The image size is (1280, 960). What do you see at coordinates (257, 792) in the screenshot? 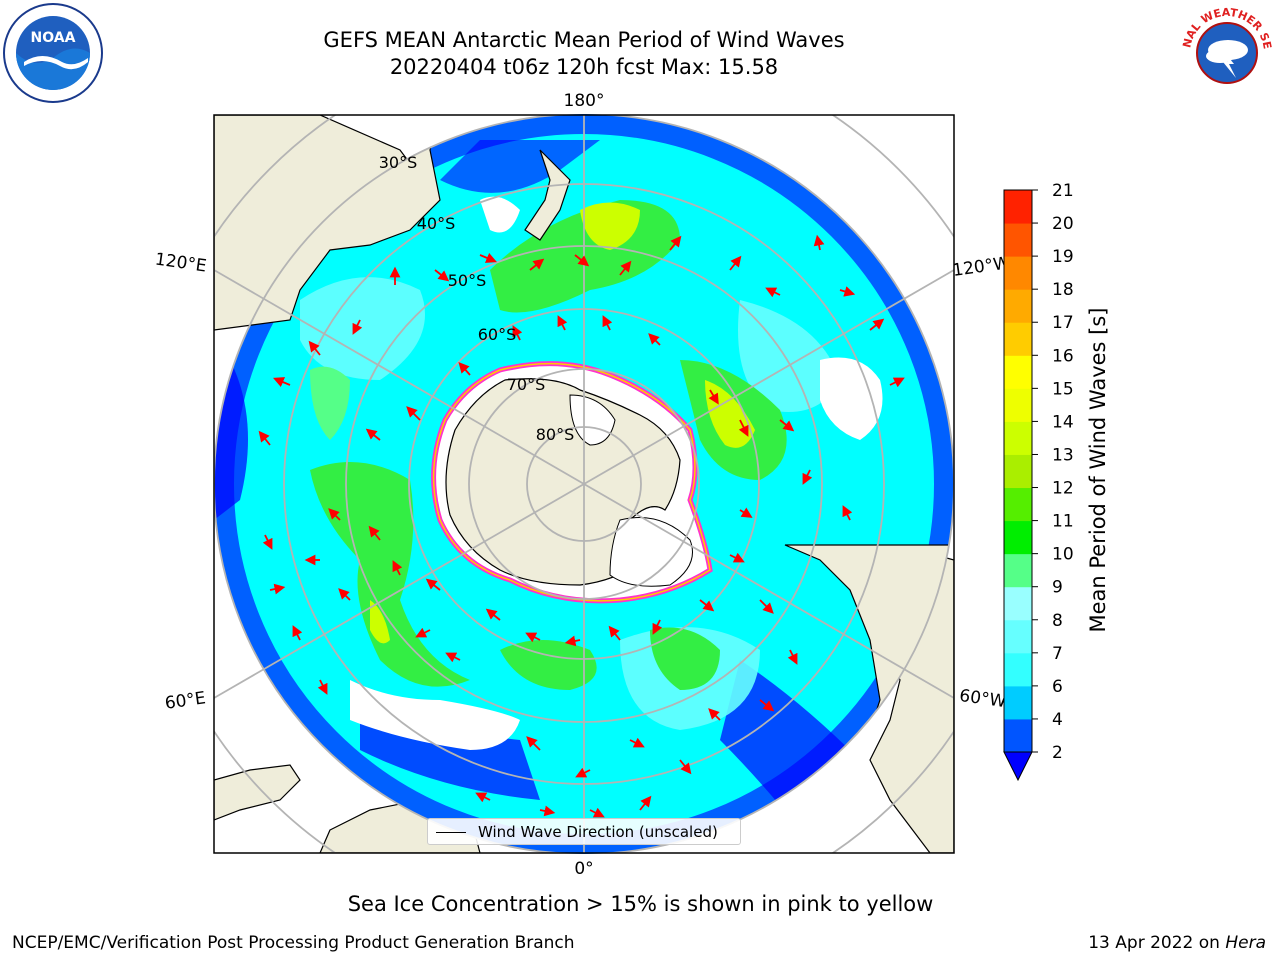
I see `africa-land-left` at bounding box center [257, 792].